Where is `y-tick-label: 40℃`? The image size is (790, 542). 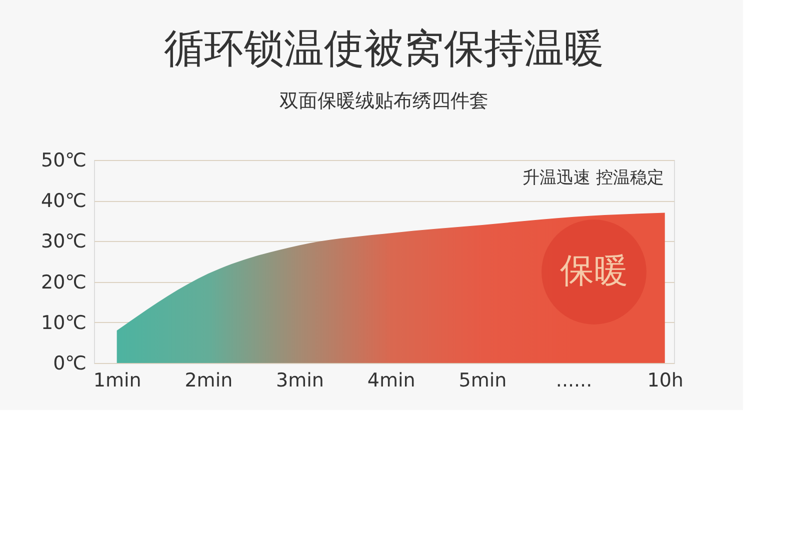 y-tick-label: 40℃ is located at coordinates (63, 201).